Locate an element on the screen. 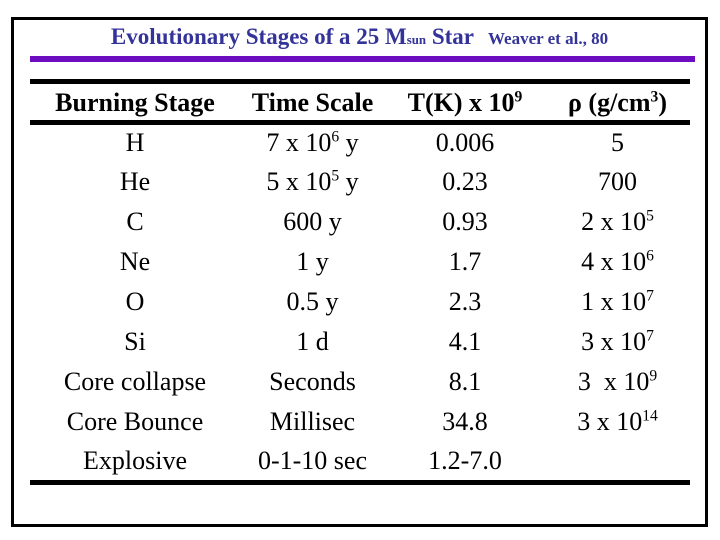  time-cell: 7 x 106 y is located at coordinates (312, 142).